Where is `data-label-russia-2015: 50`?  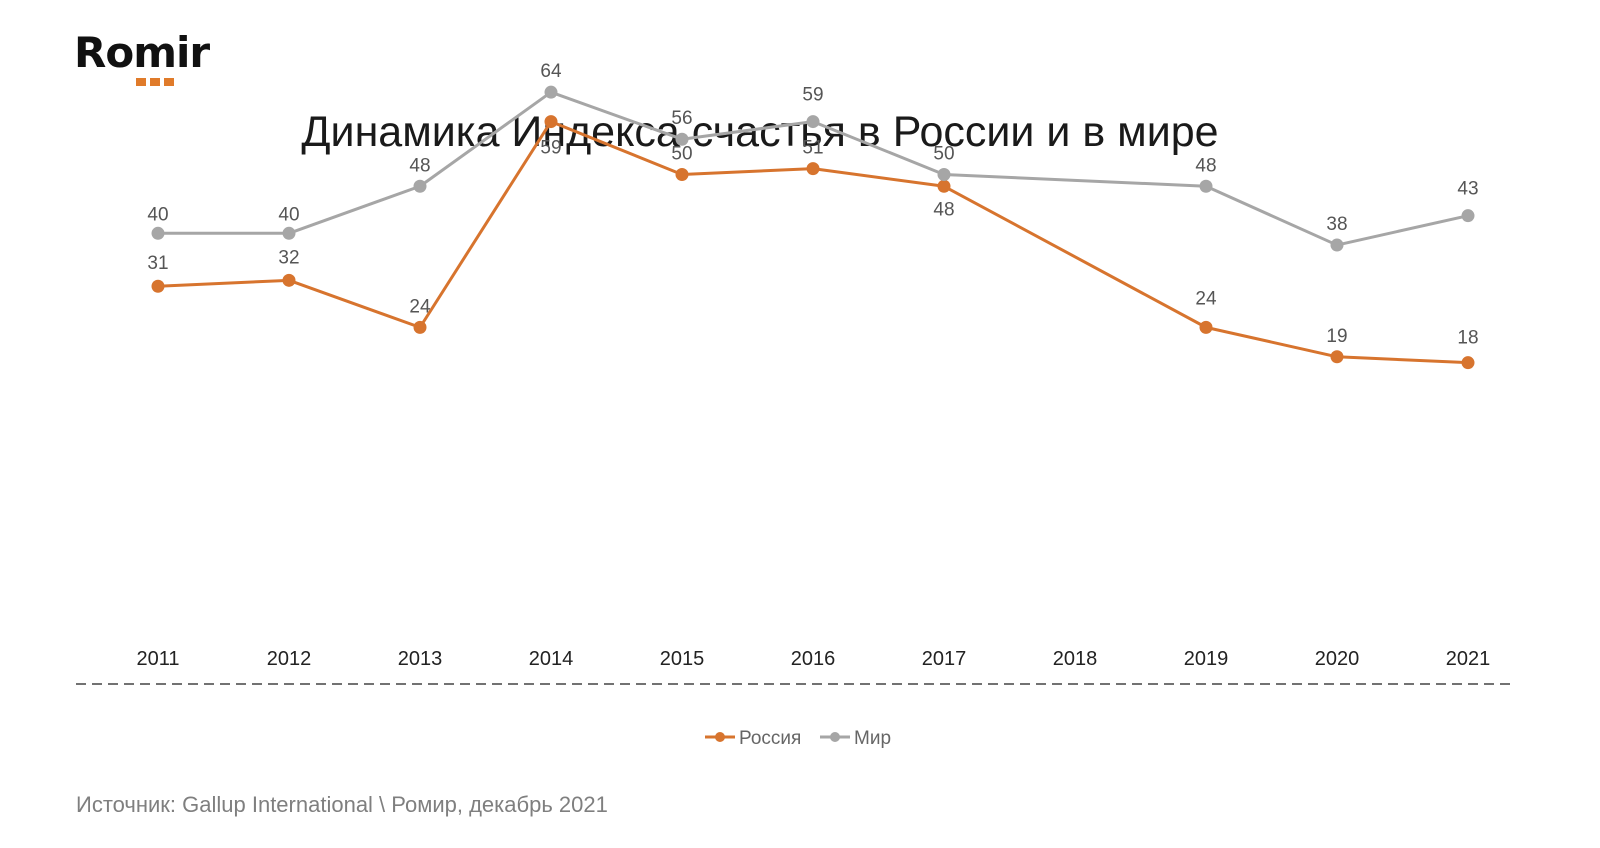
data-label-russia-2015: 50 is located at coordinates (681, 154).